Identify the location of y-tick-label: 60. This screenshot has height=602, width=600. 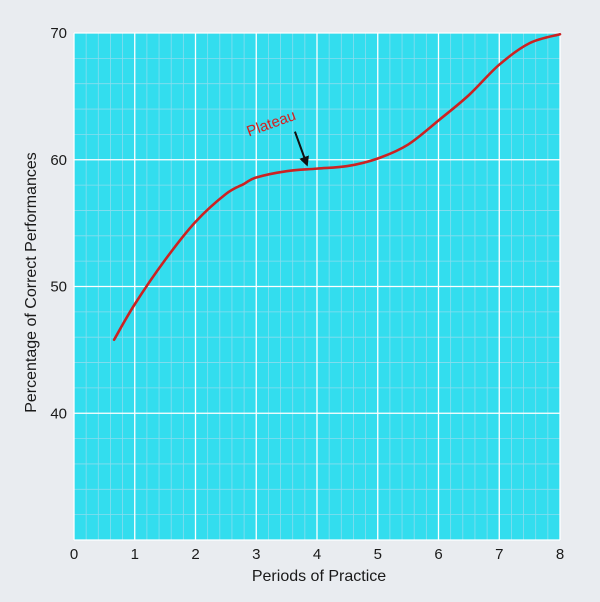
(58, 160).